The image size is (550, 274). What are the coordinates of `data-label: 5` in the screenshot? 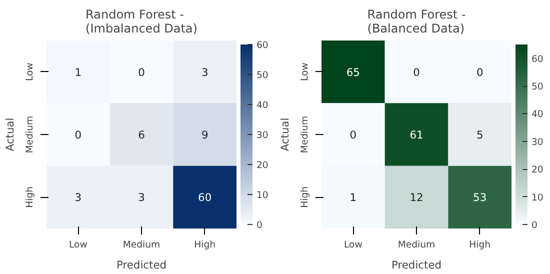 It's located at (480, 135).